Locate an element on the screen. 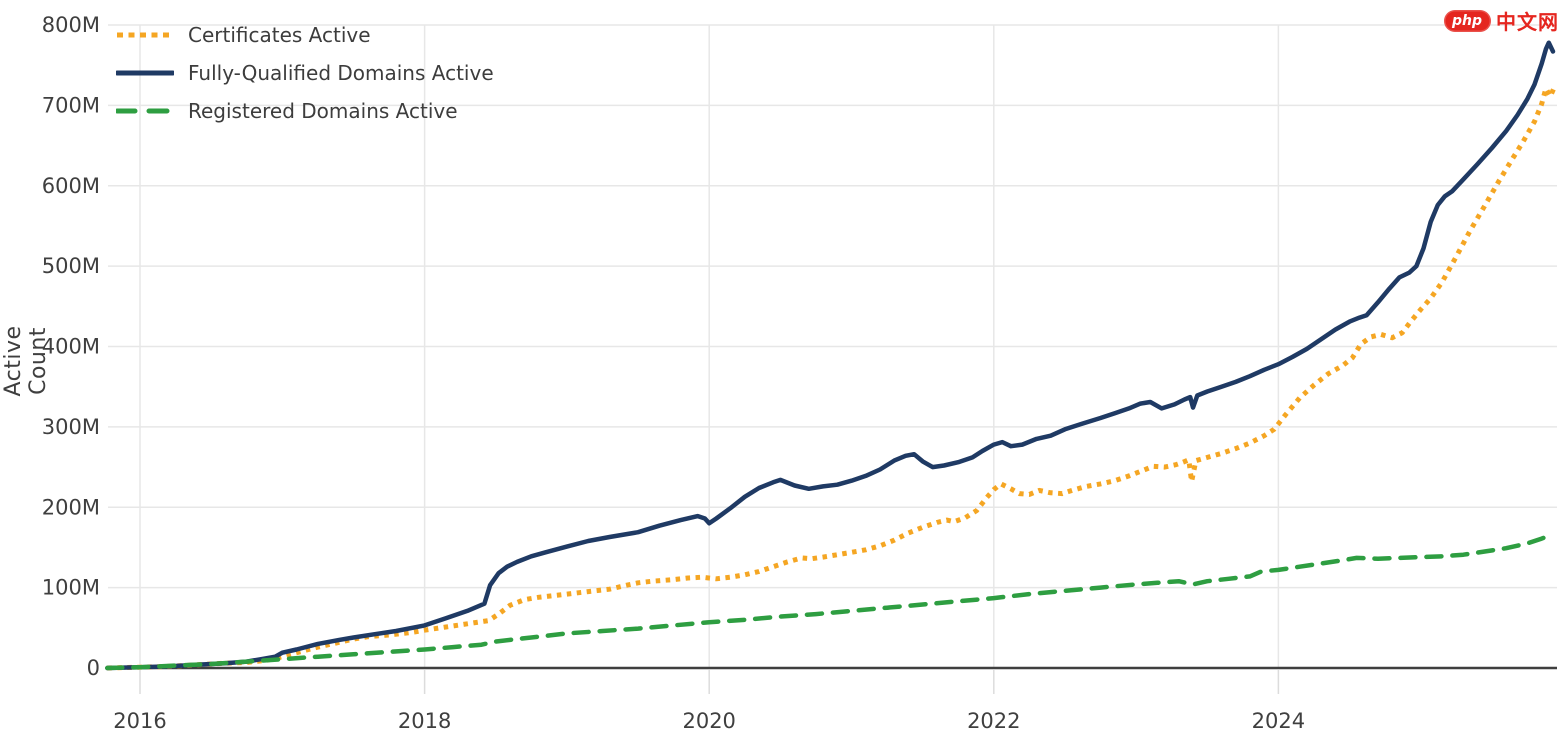 This screenshot has height=748, width=1565. svg-text: 700M is located at coordinates (71, 105).